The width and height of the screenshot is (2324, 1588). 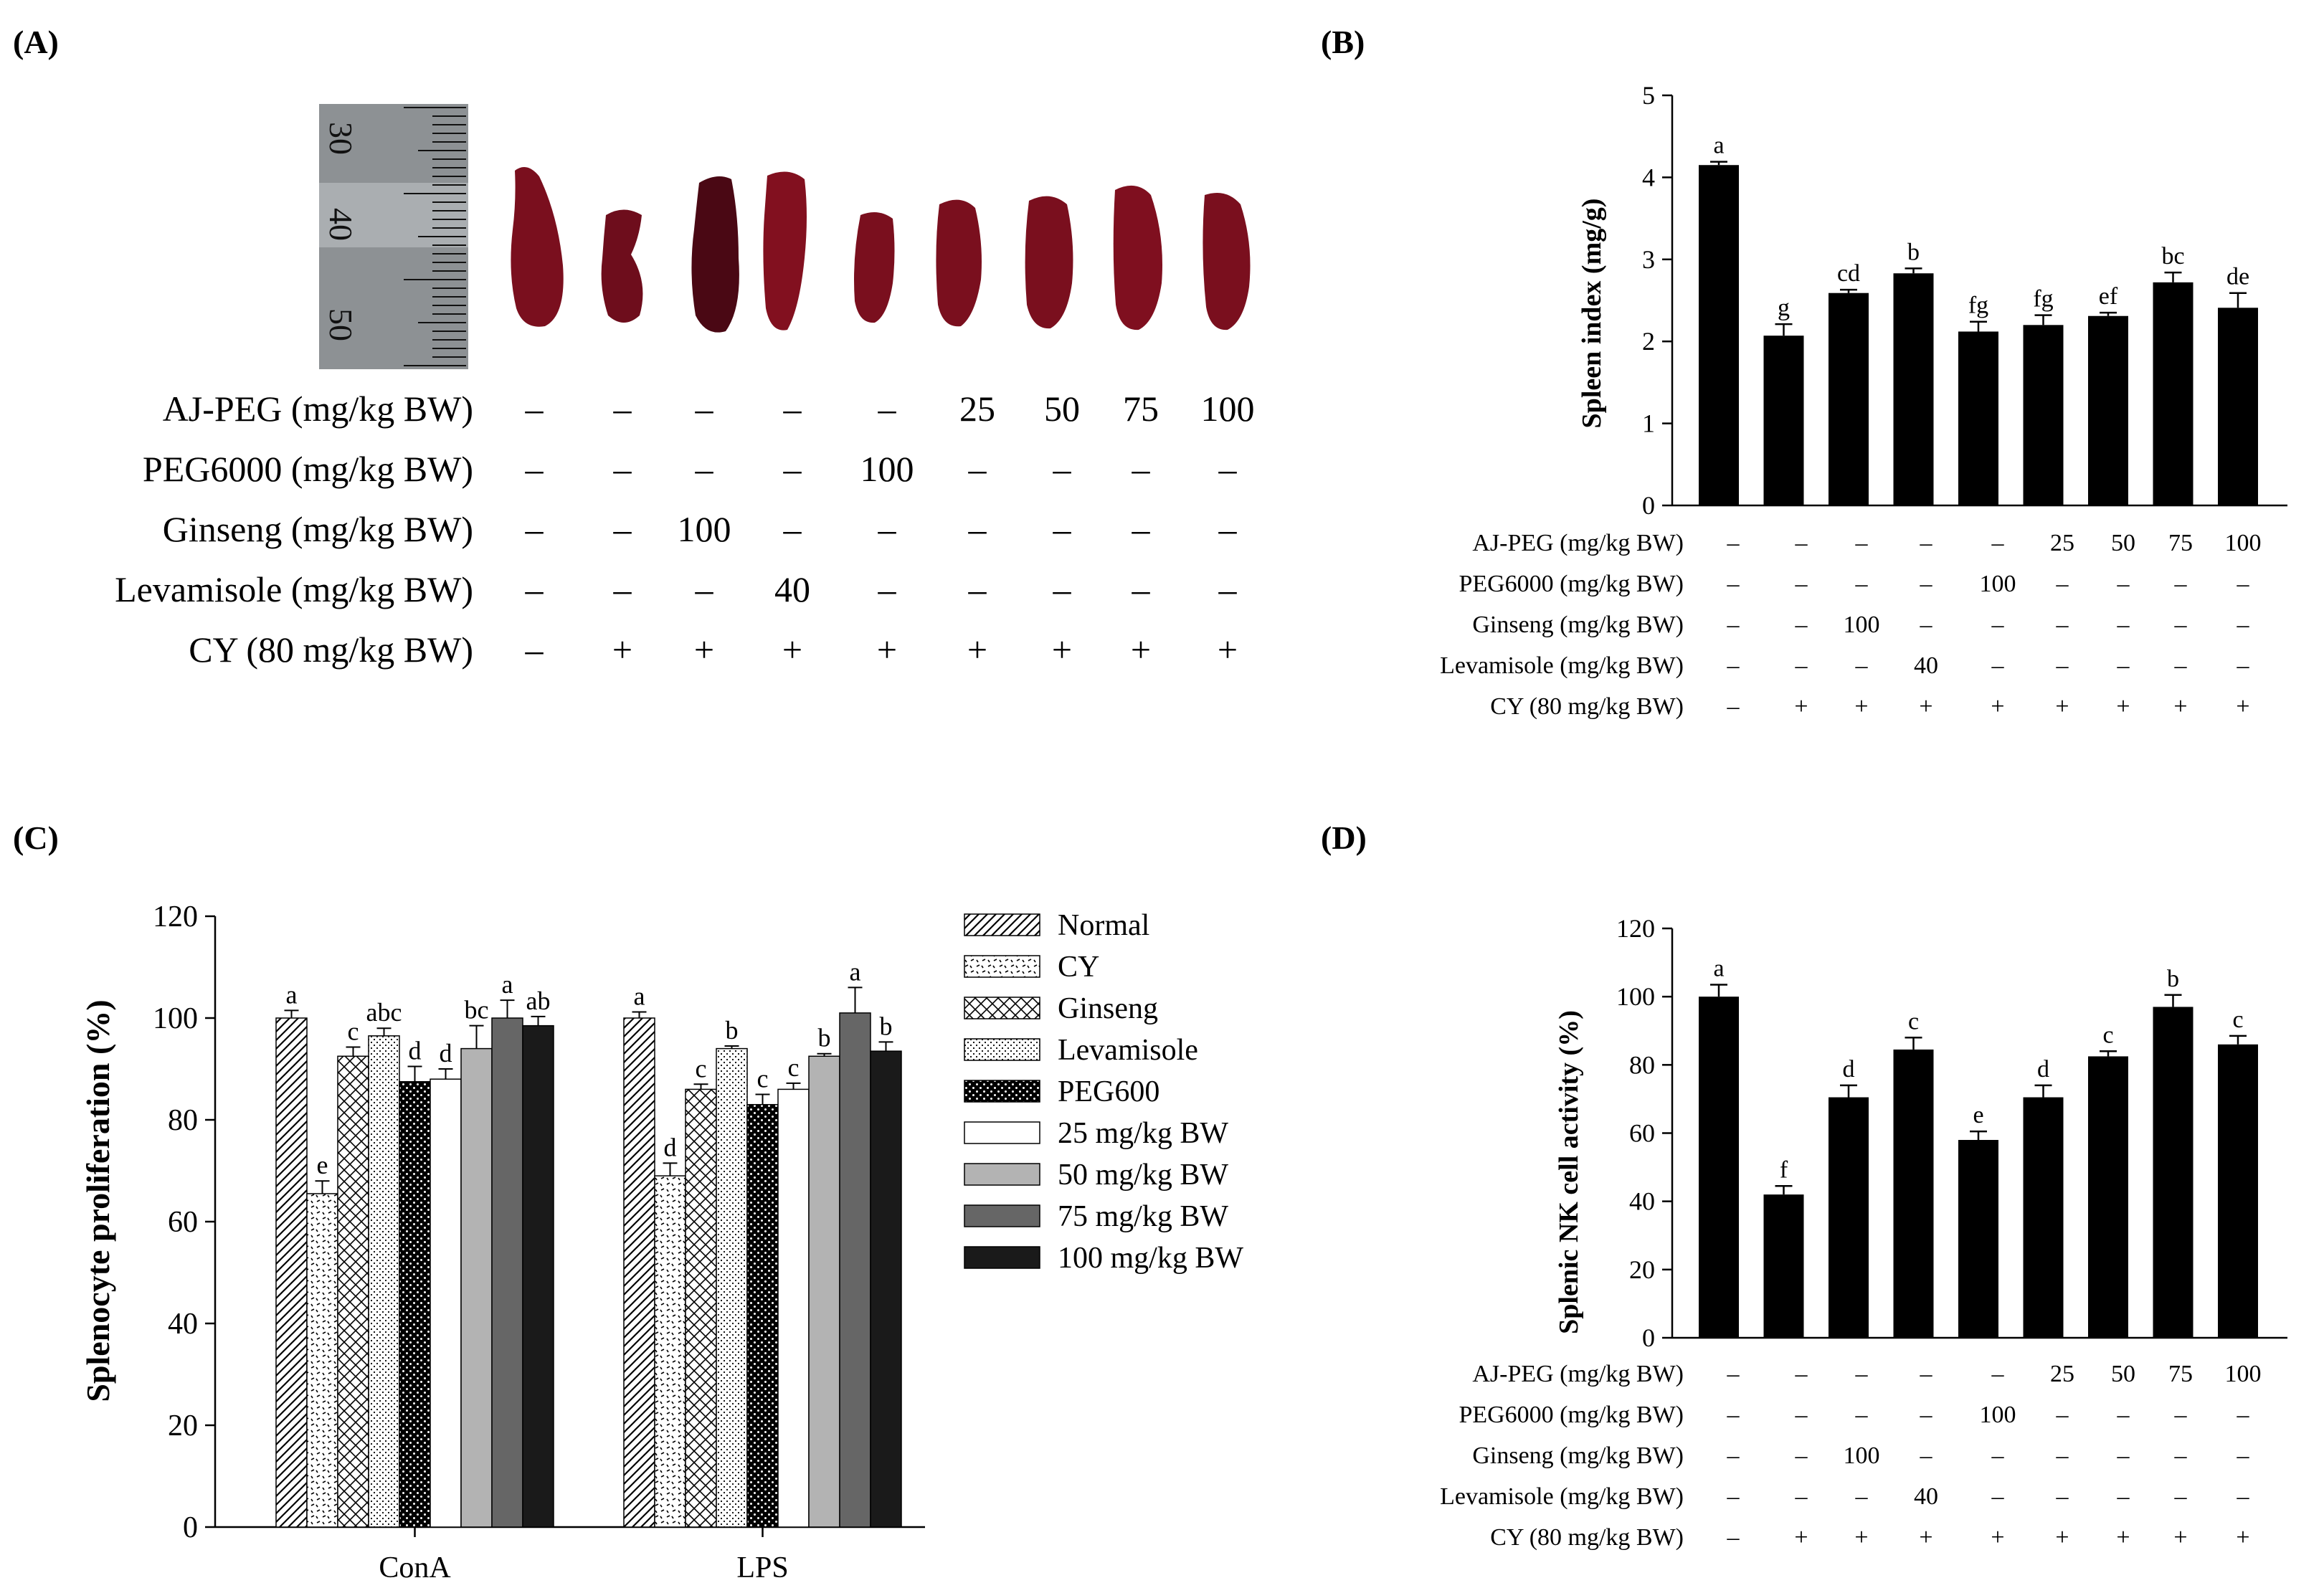 What do you see at coordinates (977, 409) in the screenshot?
I see `table-a-cell: 25` at bounding box center [977, 409].